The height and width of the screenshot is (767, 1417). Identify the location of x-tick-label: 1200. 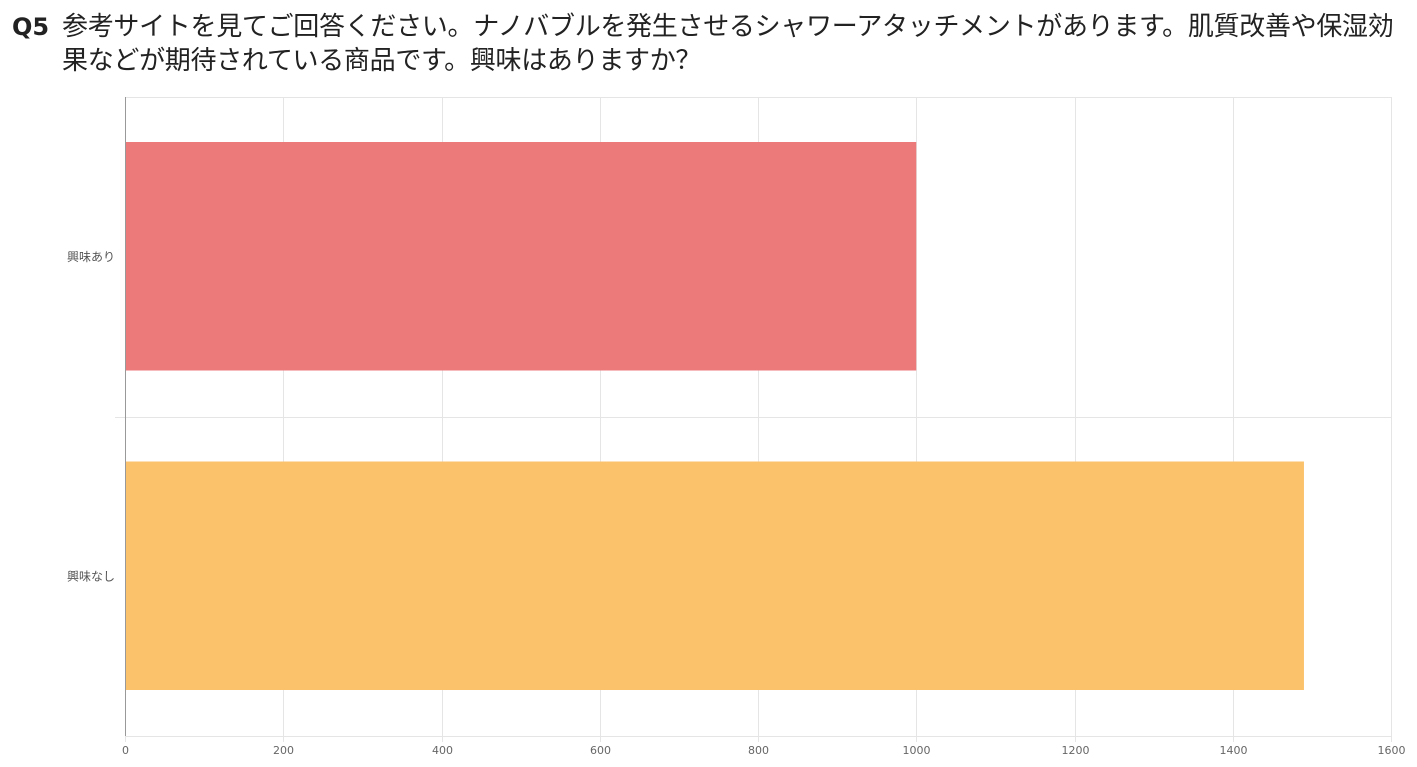
(1076, 750).